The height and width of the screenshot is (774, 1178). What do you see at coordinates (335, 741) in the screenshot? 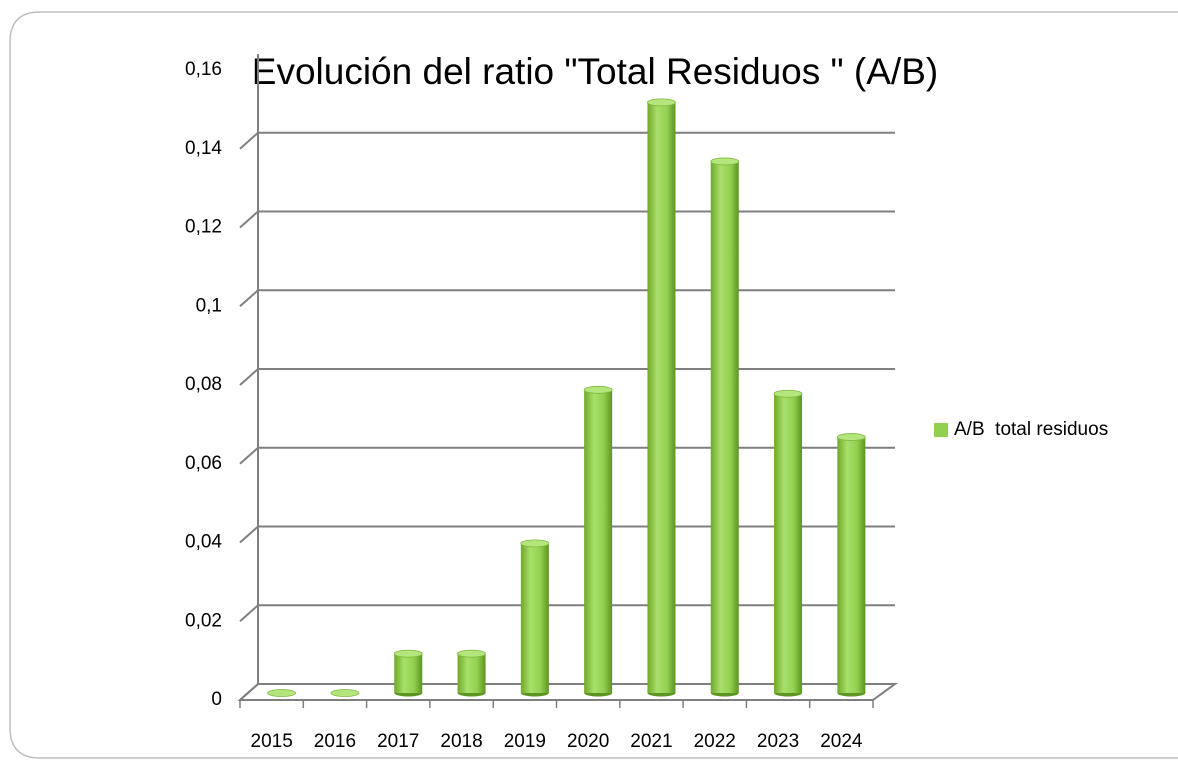
I see `x-tick-label: 2016` at bounding box center [335, 741].